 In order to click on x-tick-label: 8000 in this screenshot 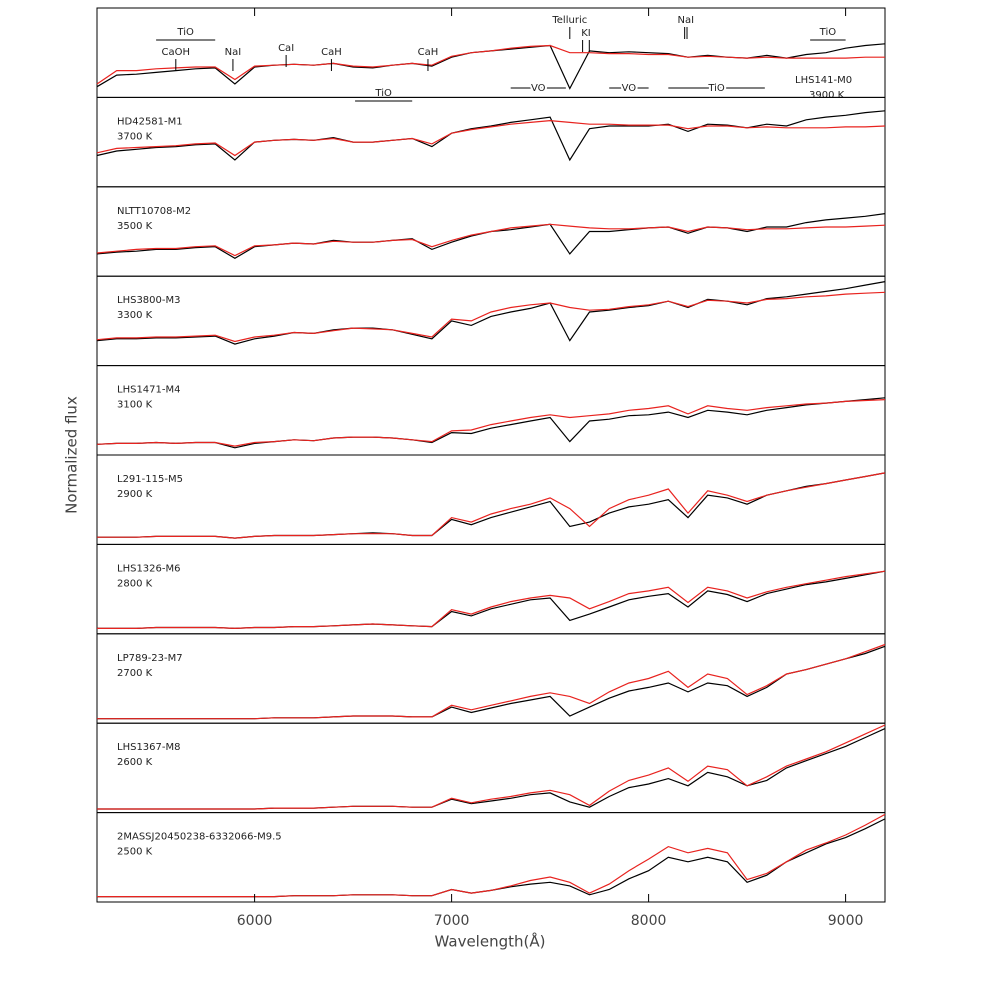, I will do `click(649, 921)`.